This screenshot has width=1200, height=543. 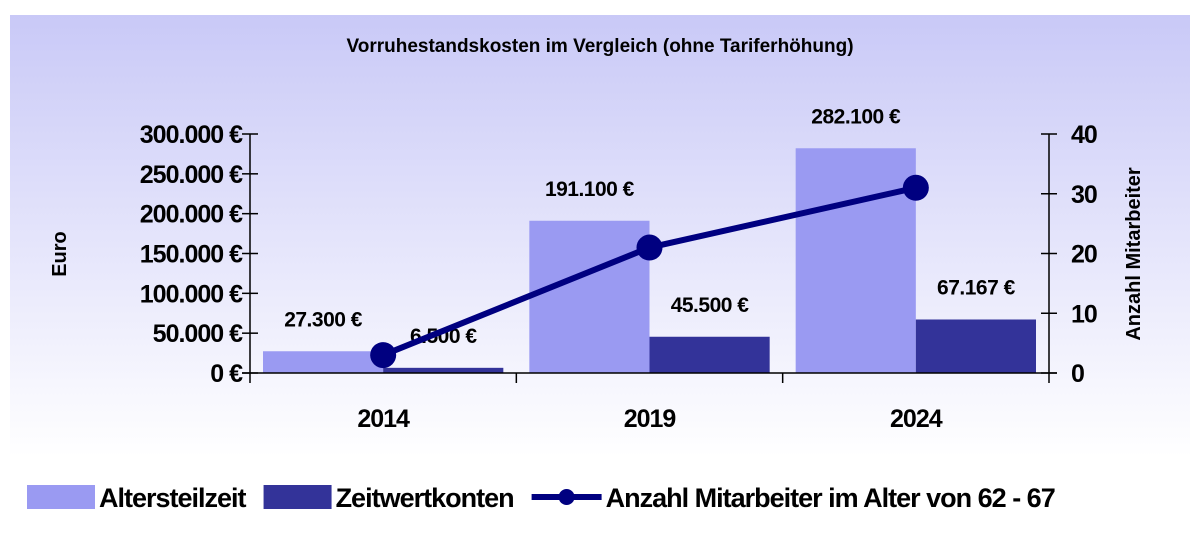 I want to click on data-label: 45.500 €, so click(x=710, y=305).